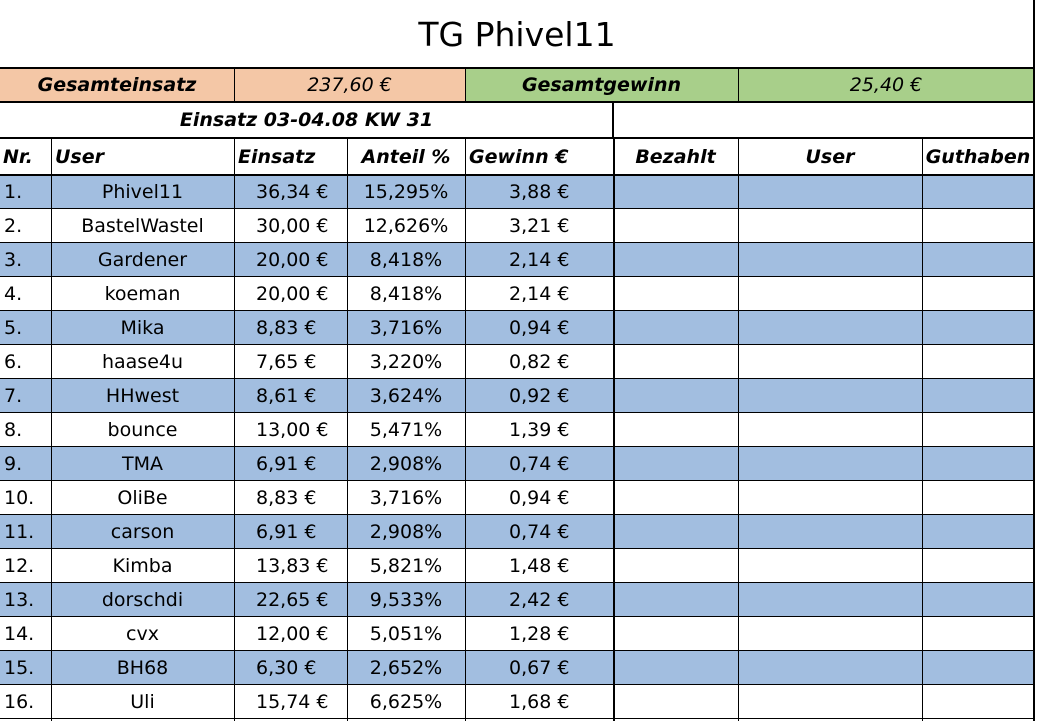 Image resolution: width=1040 pixels, height=721 pixels. I want to click on row-user: Mika, so click(142, 328).